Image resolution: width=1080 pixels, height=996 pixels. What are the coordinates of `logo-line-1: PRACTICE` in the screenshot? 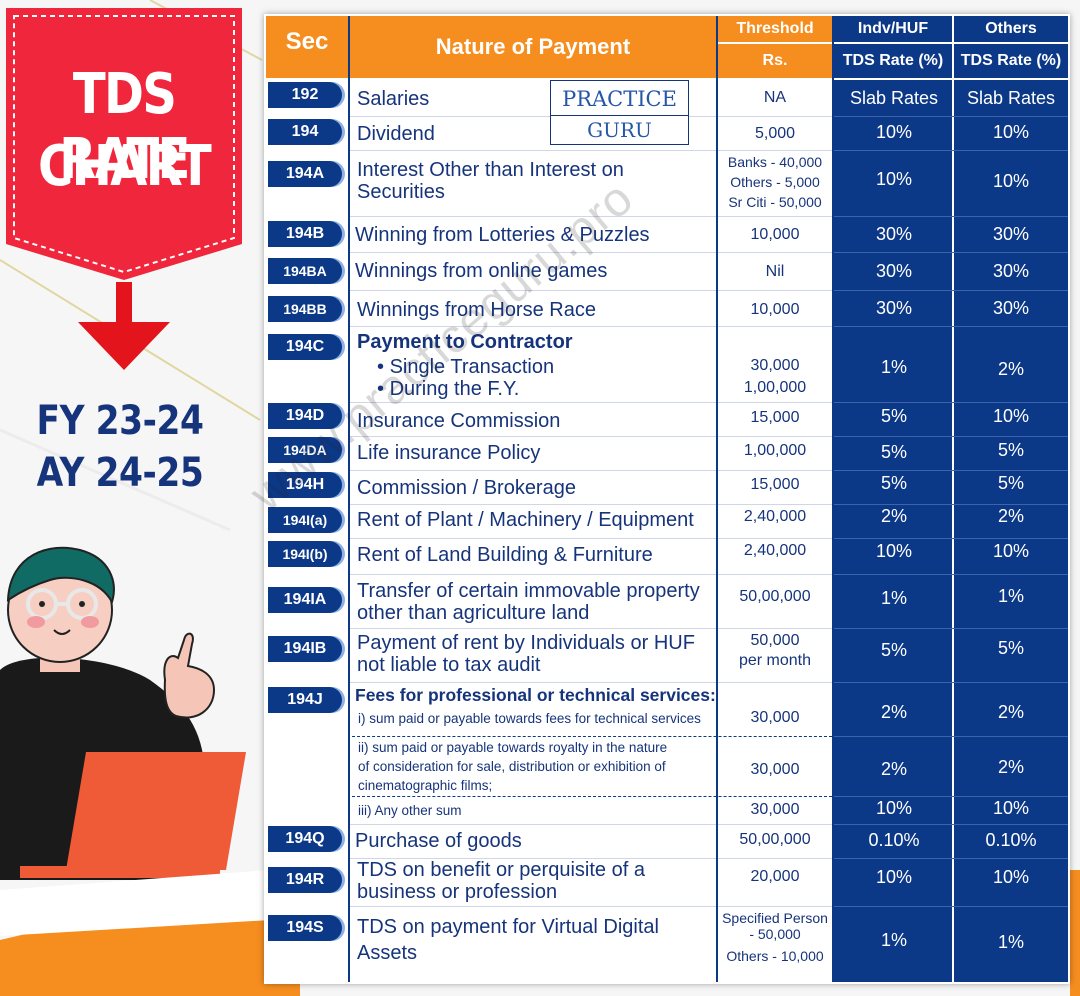 It's located at (619, 99).